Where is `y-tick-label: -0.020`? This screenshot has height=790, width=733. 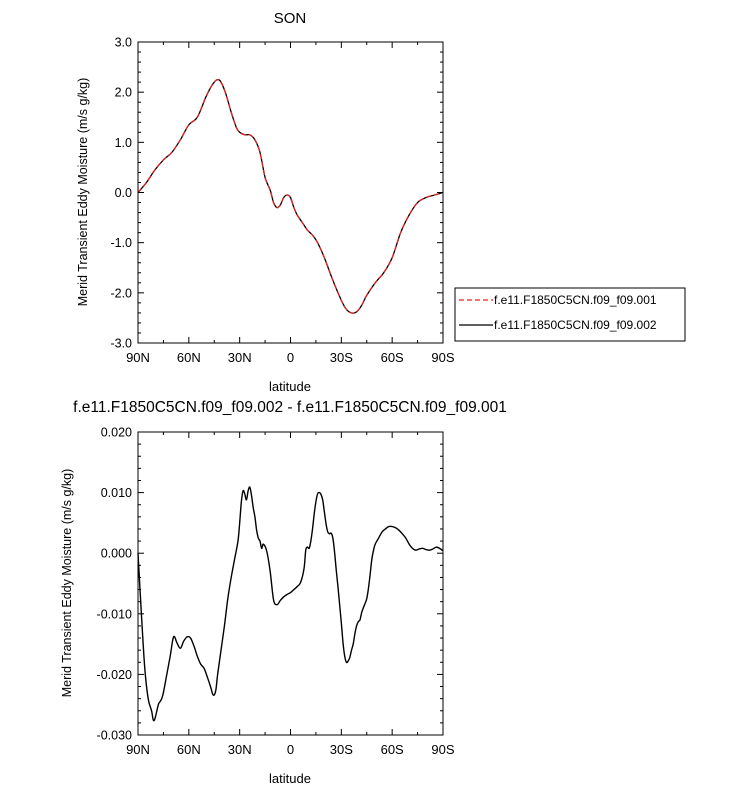 y-tick-label: -0.020 is located at coordinates (114, 675).